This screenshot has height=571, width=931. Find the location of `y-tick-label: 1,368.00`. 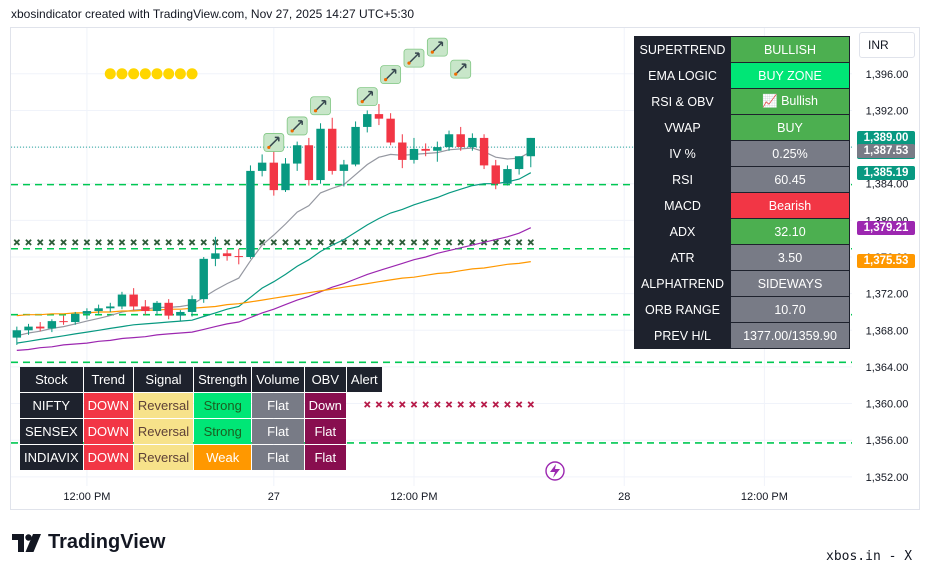

y-tick-label: 1,368.00 is located at coordinates (887, 331).